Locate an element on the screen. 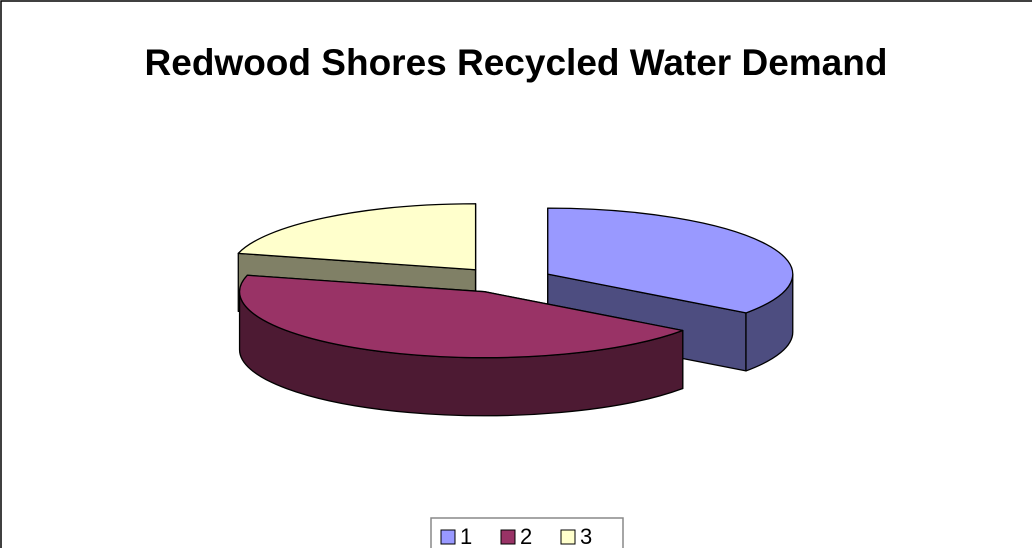 This screenshot has height=548, width=1032. chart-title: Redwood Shores Recycled Water Demand is located at coordinates (516, 62).